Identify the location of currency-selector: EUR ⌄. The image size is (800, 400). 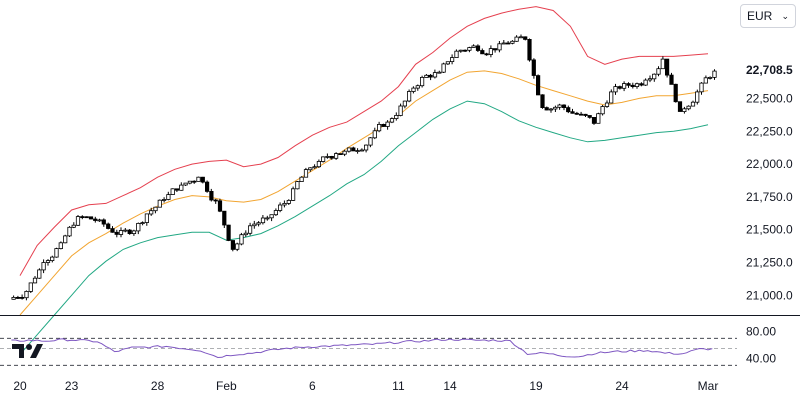
(768, 16).